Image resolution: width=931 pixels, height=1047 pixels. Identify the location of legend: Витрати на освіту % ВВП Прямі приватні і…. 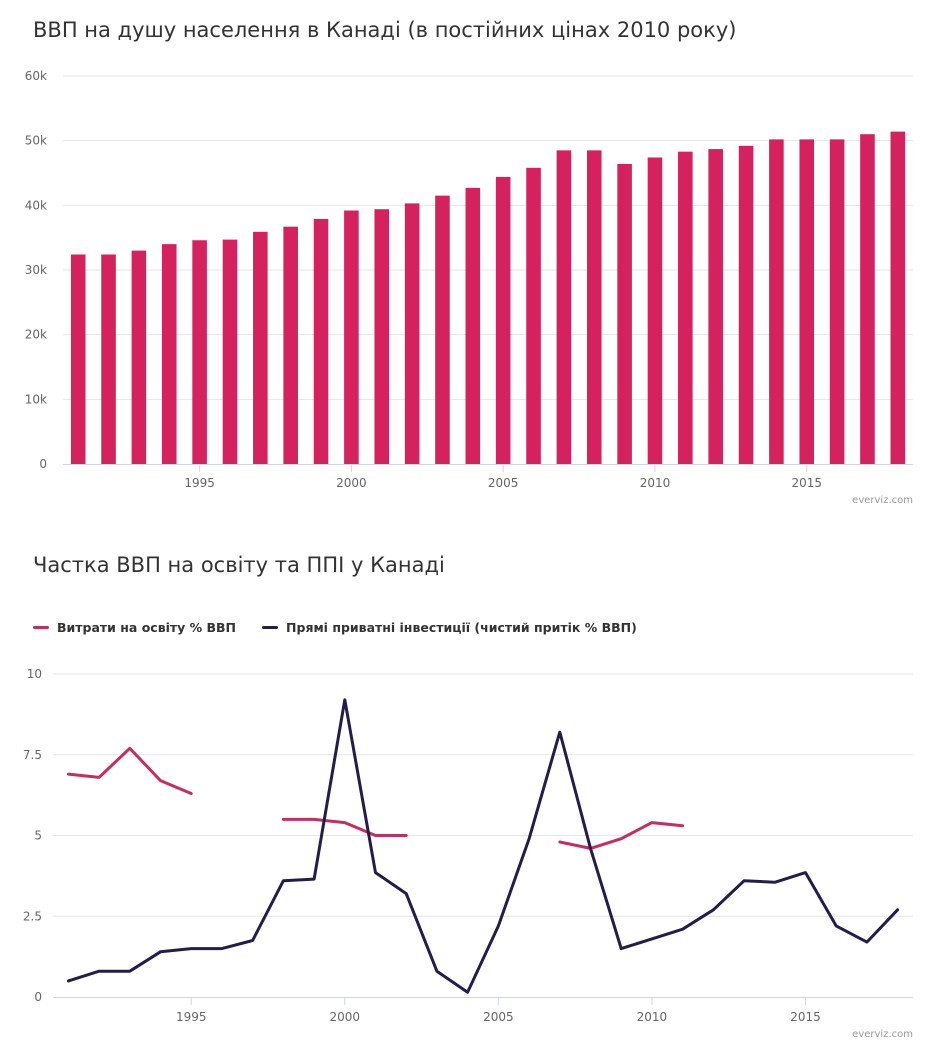
(335, 627).